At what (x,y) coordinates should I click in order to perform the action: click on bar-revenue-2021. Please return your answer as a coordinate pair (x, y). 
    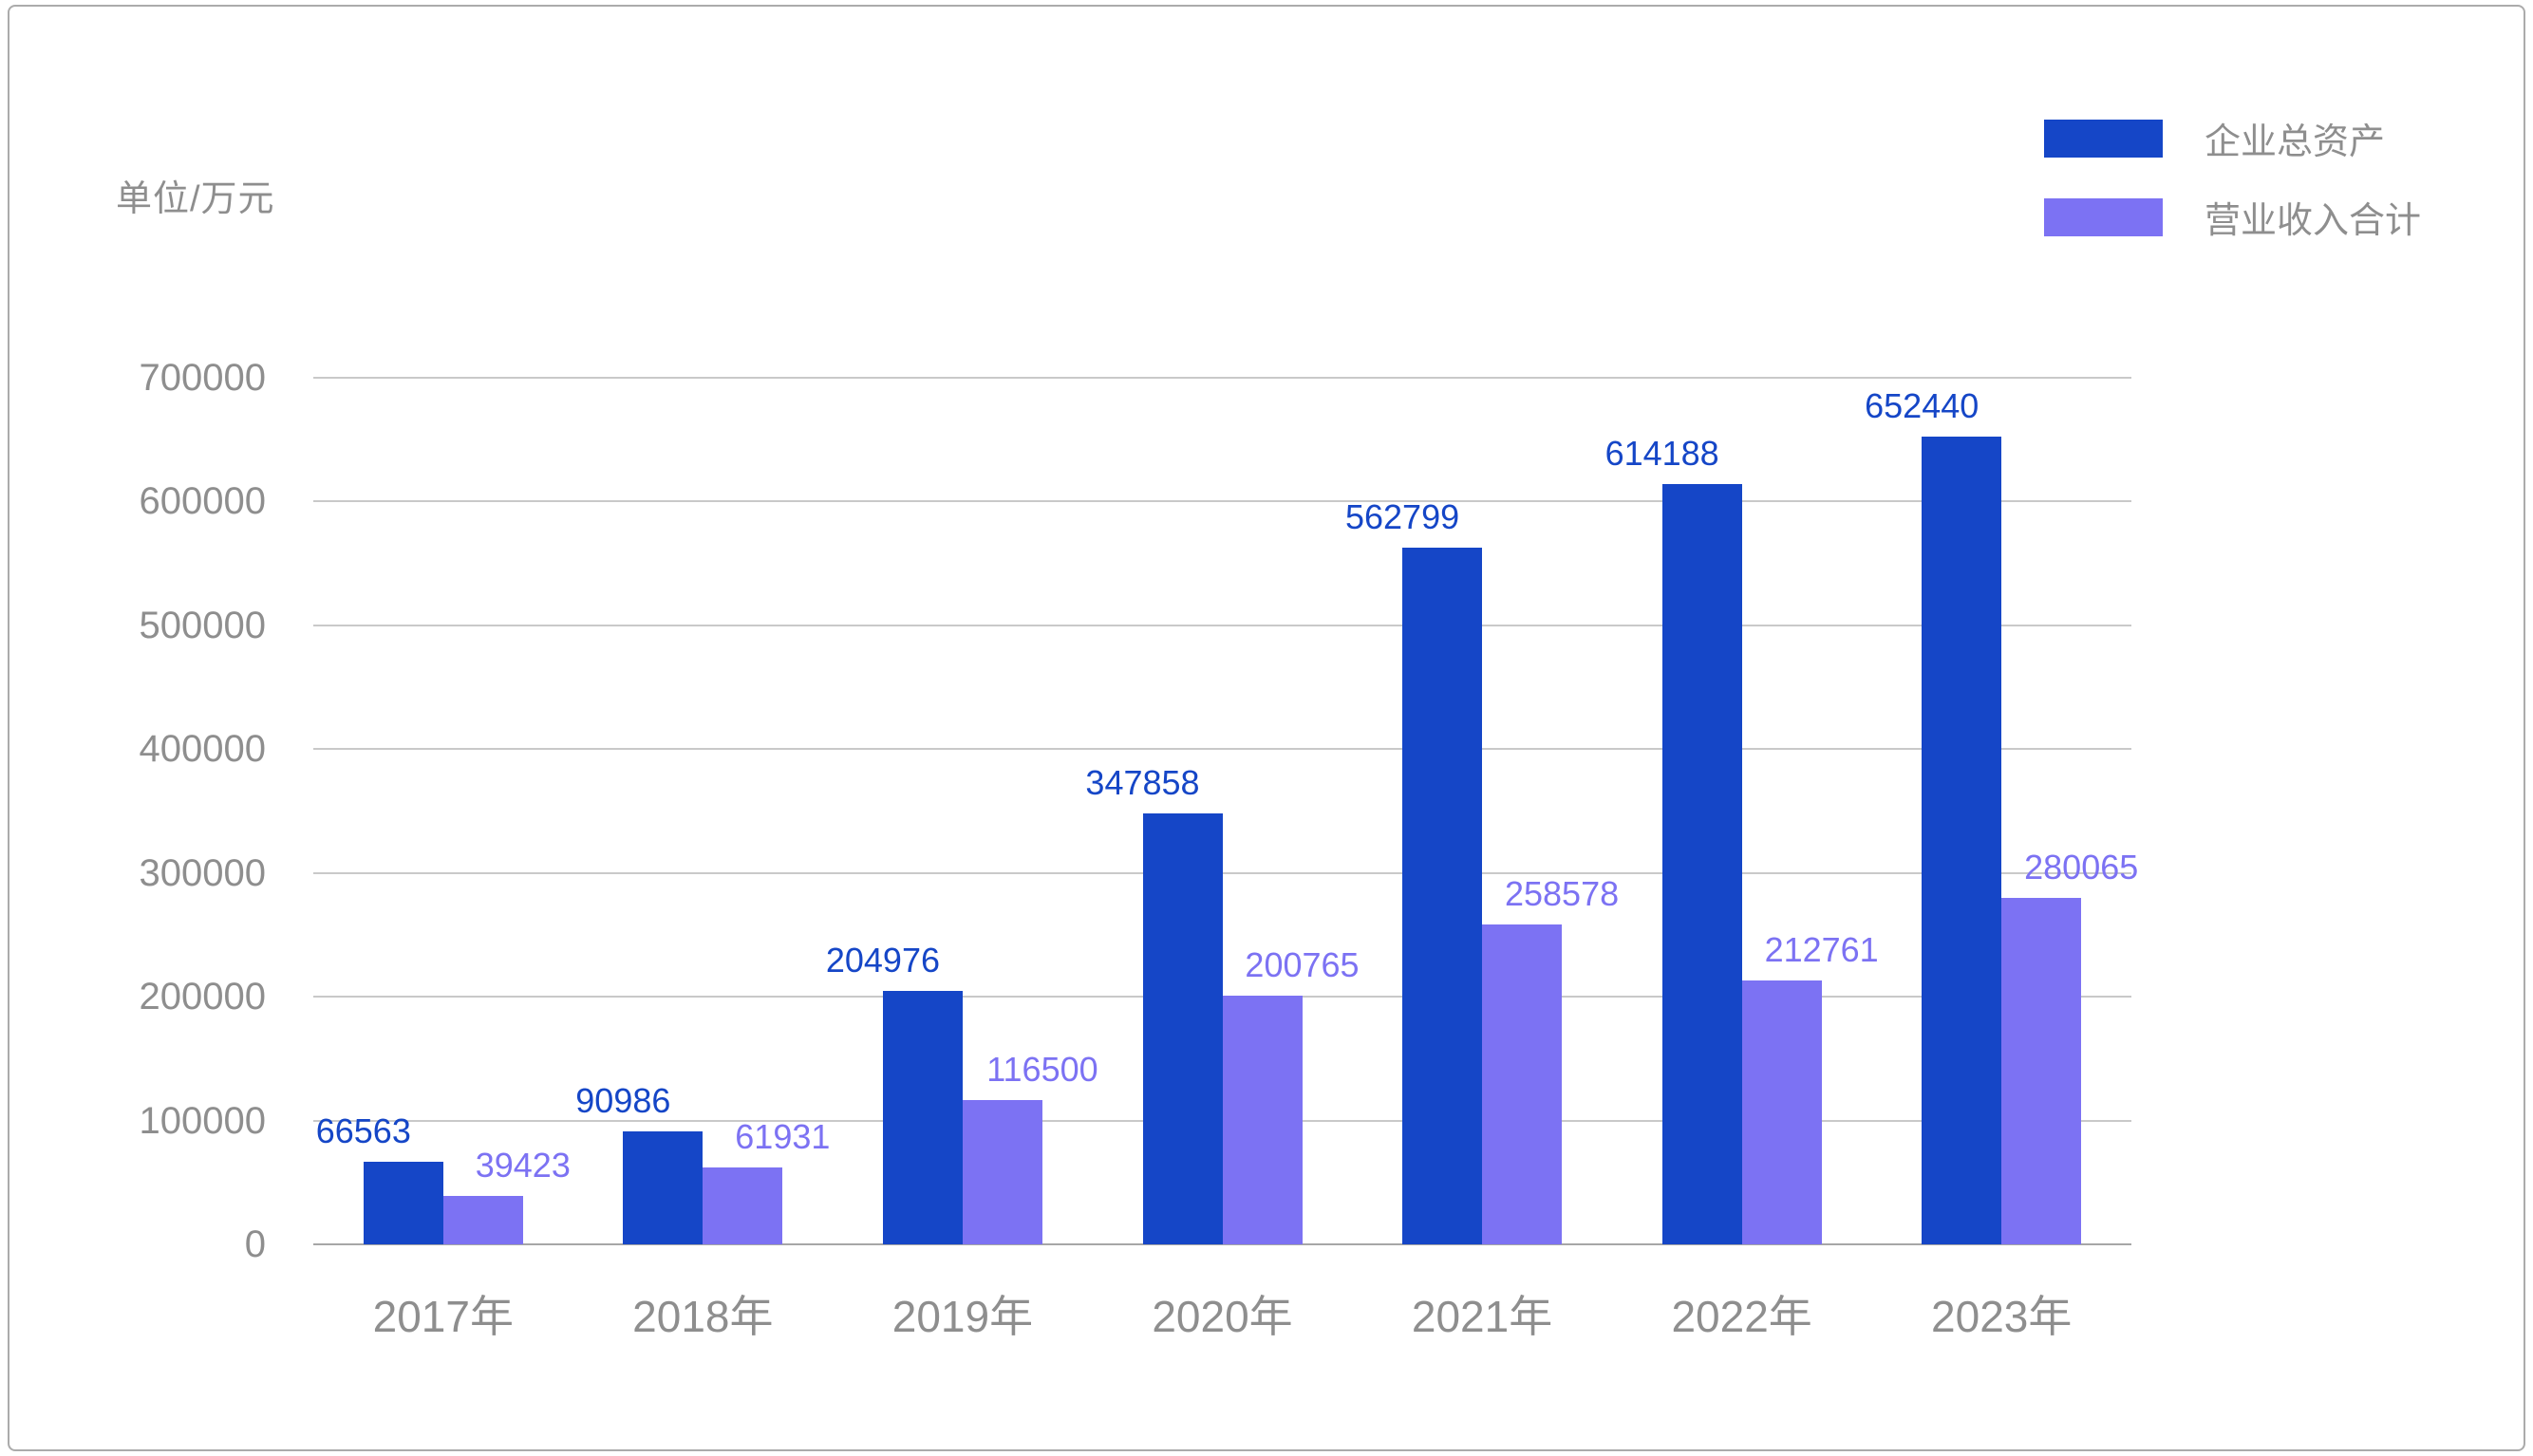
    Looking at the image, I should click on (1523, 1084).